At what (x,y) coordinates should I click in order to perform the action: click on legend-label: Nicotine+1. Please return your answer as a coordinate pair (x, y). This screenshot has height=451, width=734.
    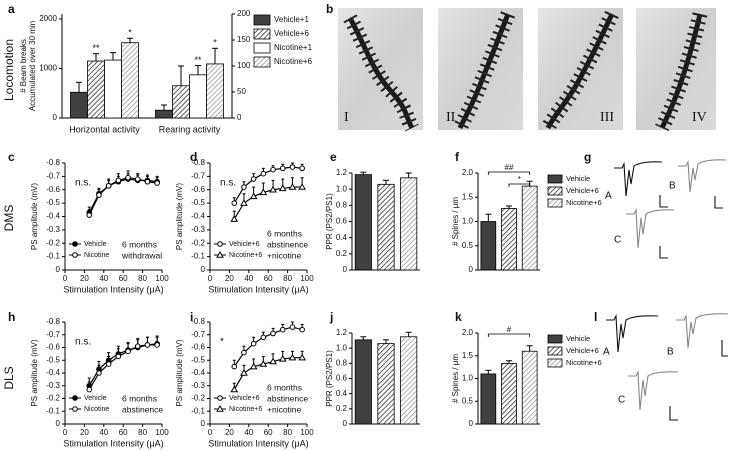
    Looking at the image, I should click on (293, 47).